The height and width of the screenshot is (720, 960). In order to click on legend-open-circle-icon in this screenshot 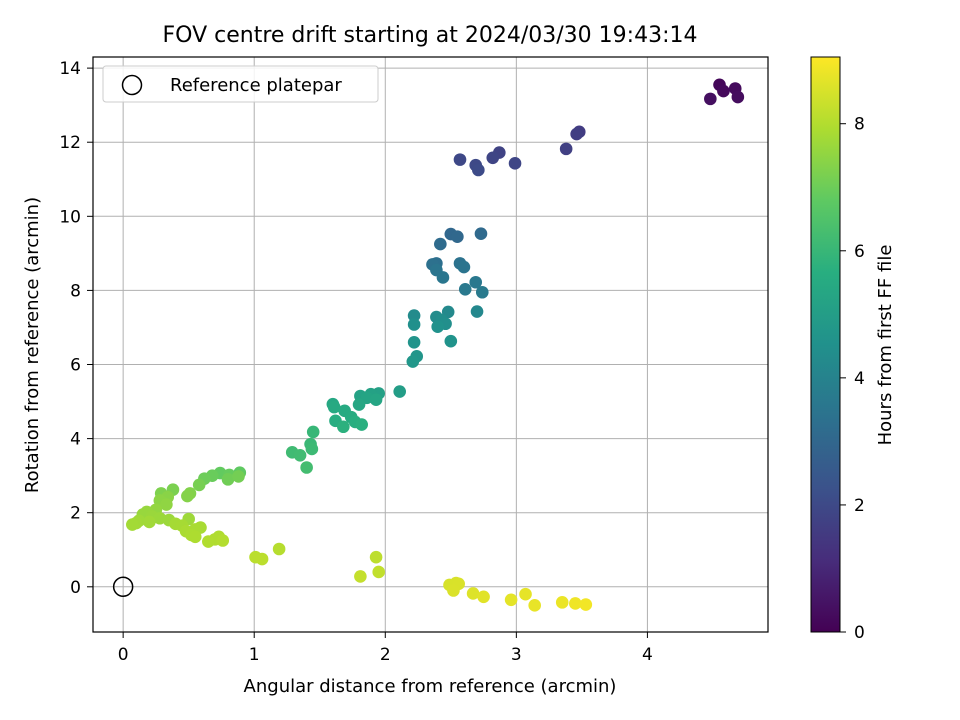, I will do `click(132, 85)`.